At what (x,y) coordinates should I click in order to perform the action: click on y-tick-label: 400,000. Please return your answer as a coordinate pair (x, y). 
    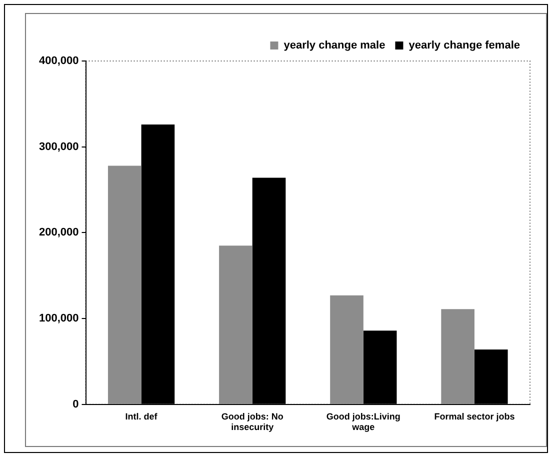
    Looking at the image, I should click on (58, 61).